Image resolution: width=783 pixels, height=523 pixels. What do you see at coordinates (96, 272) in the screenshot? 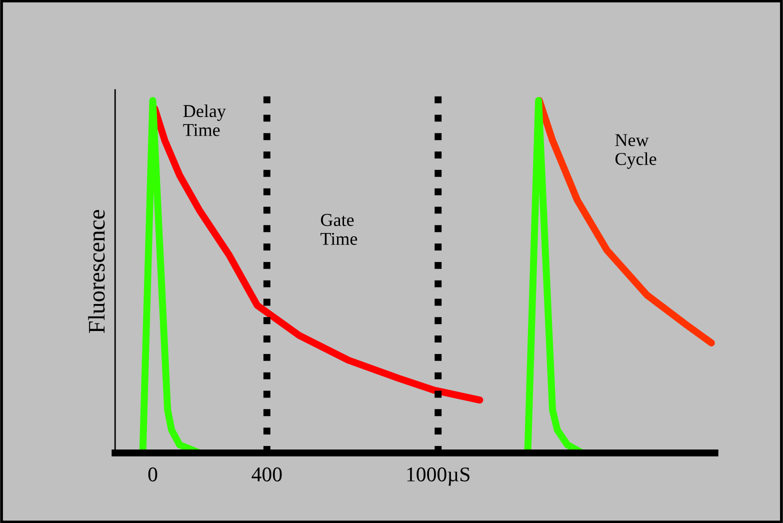
I see `y-axis-title: Fluorescence` at bounding box center [96, 272].